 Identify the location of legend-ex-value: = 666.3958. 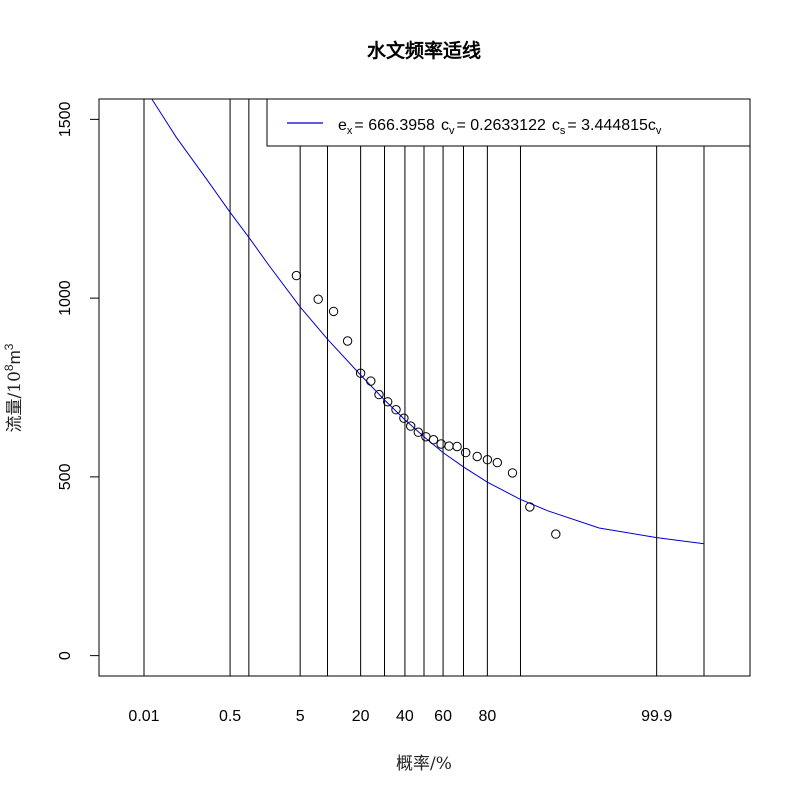
(394, 125).